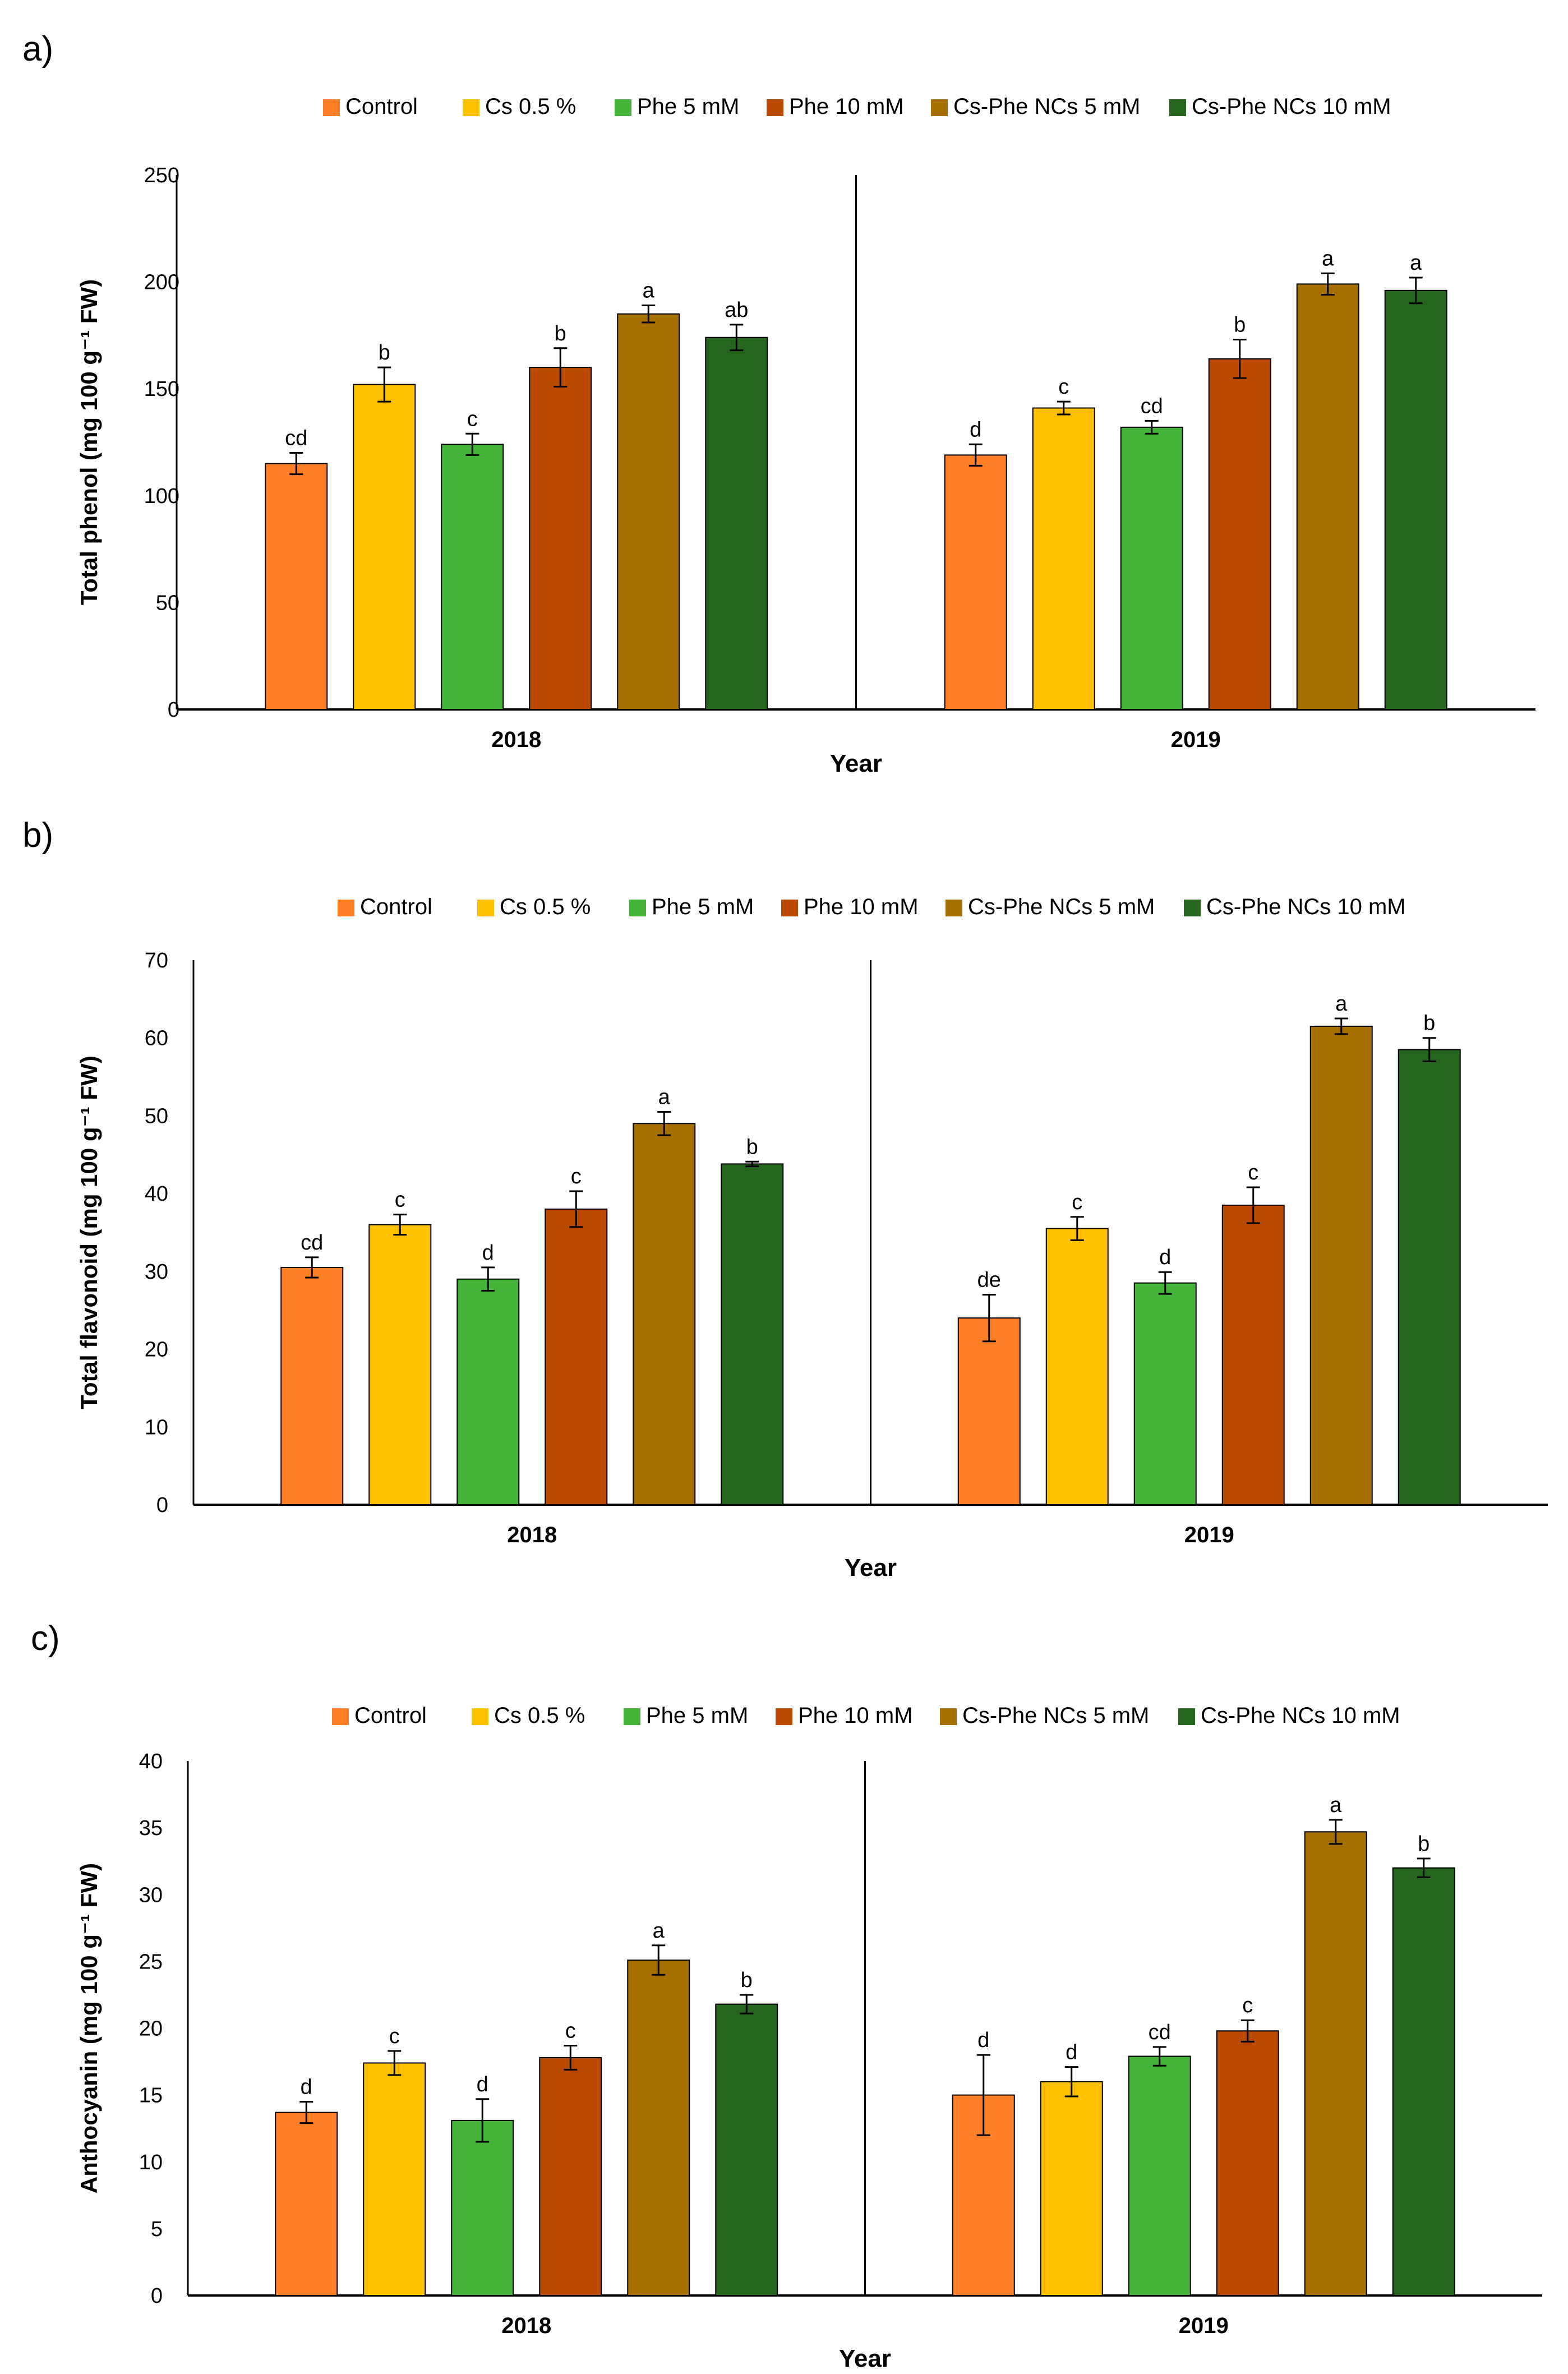  What do you see at coordinates (151, 1962) in the screenshot?
I see `y-tick-label: 25` at bounding box center [151, 1962].